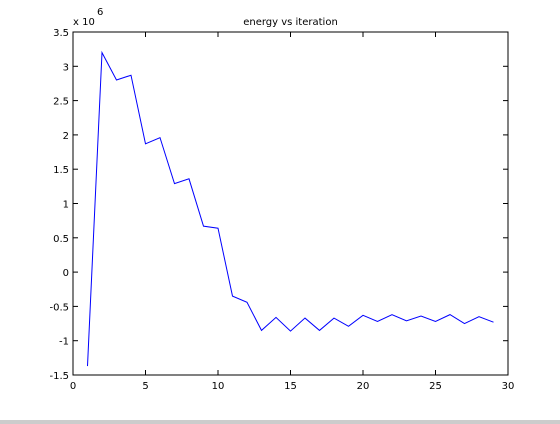 Image resolution: width=560 pixels, height=424 pixels. Describe the element at coordinates (508, 386) in the screenshot. I see `x-tick-label: 30` at that location.